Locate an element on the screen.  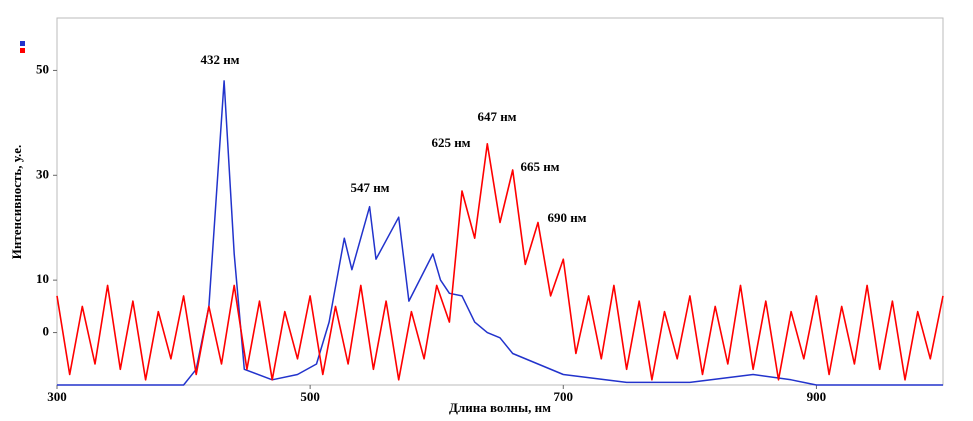
peak-label: 432 нм is located at coordinates (219, 59).